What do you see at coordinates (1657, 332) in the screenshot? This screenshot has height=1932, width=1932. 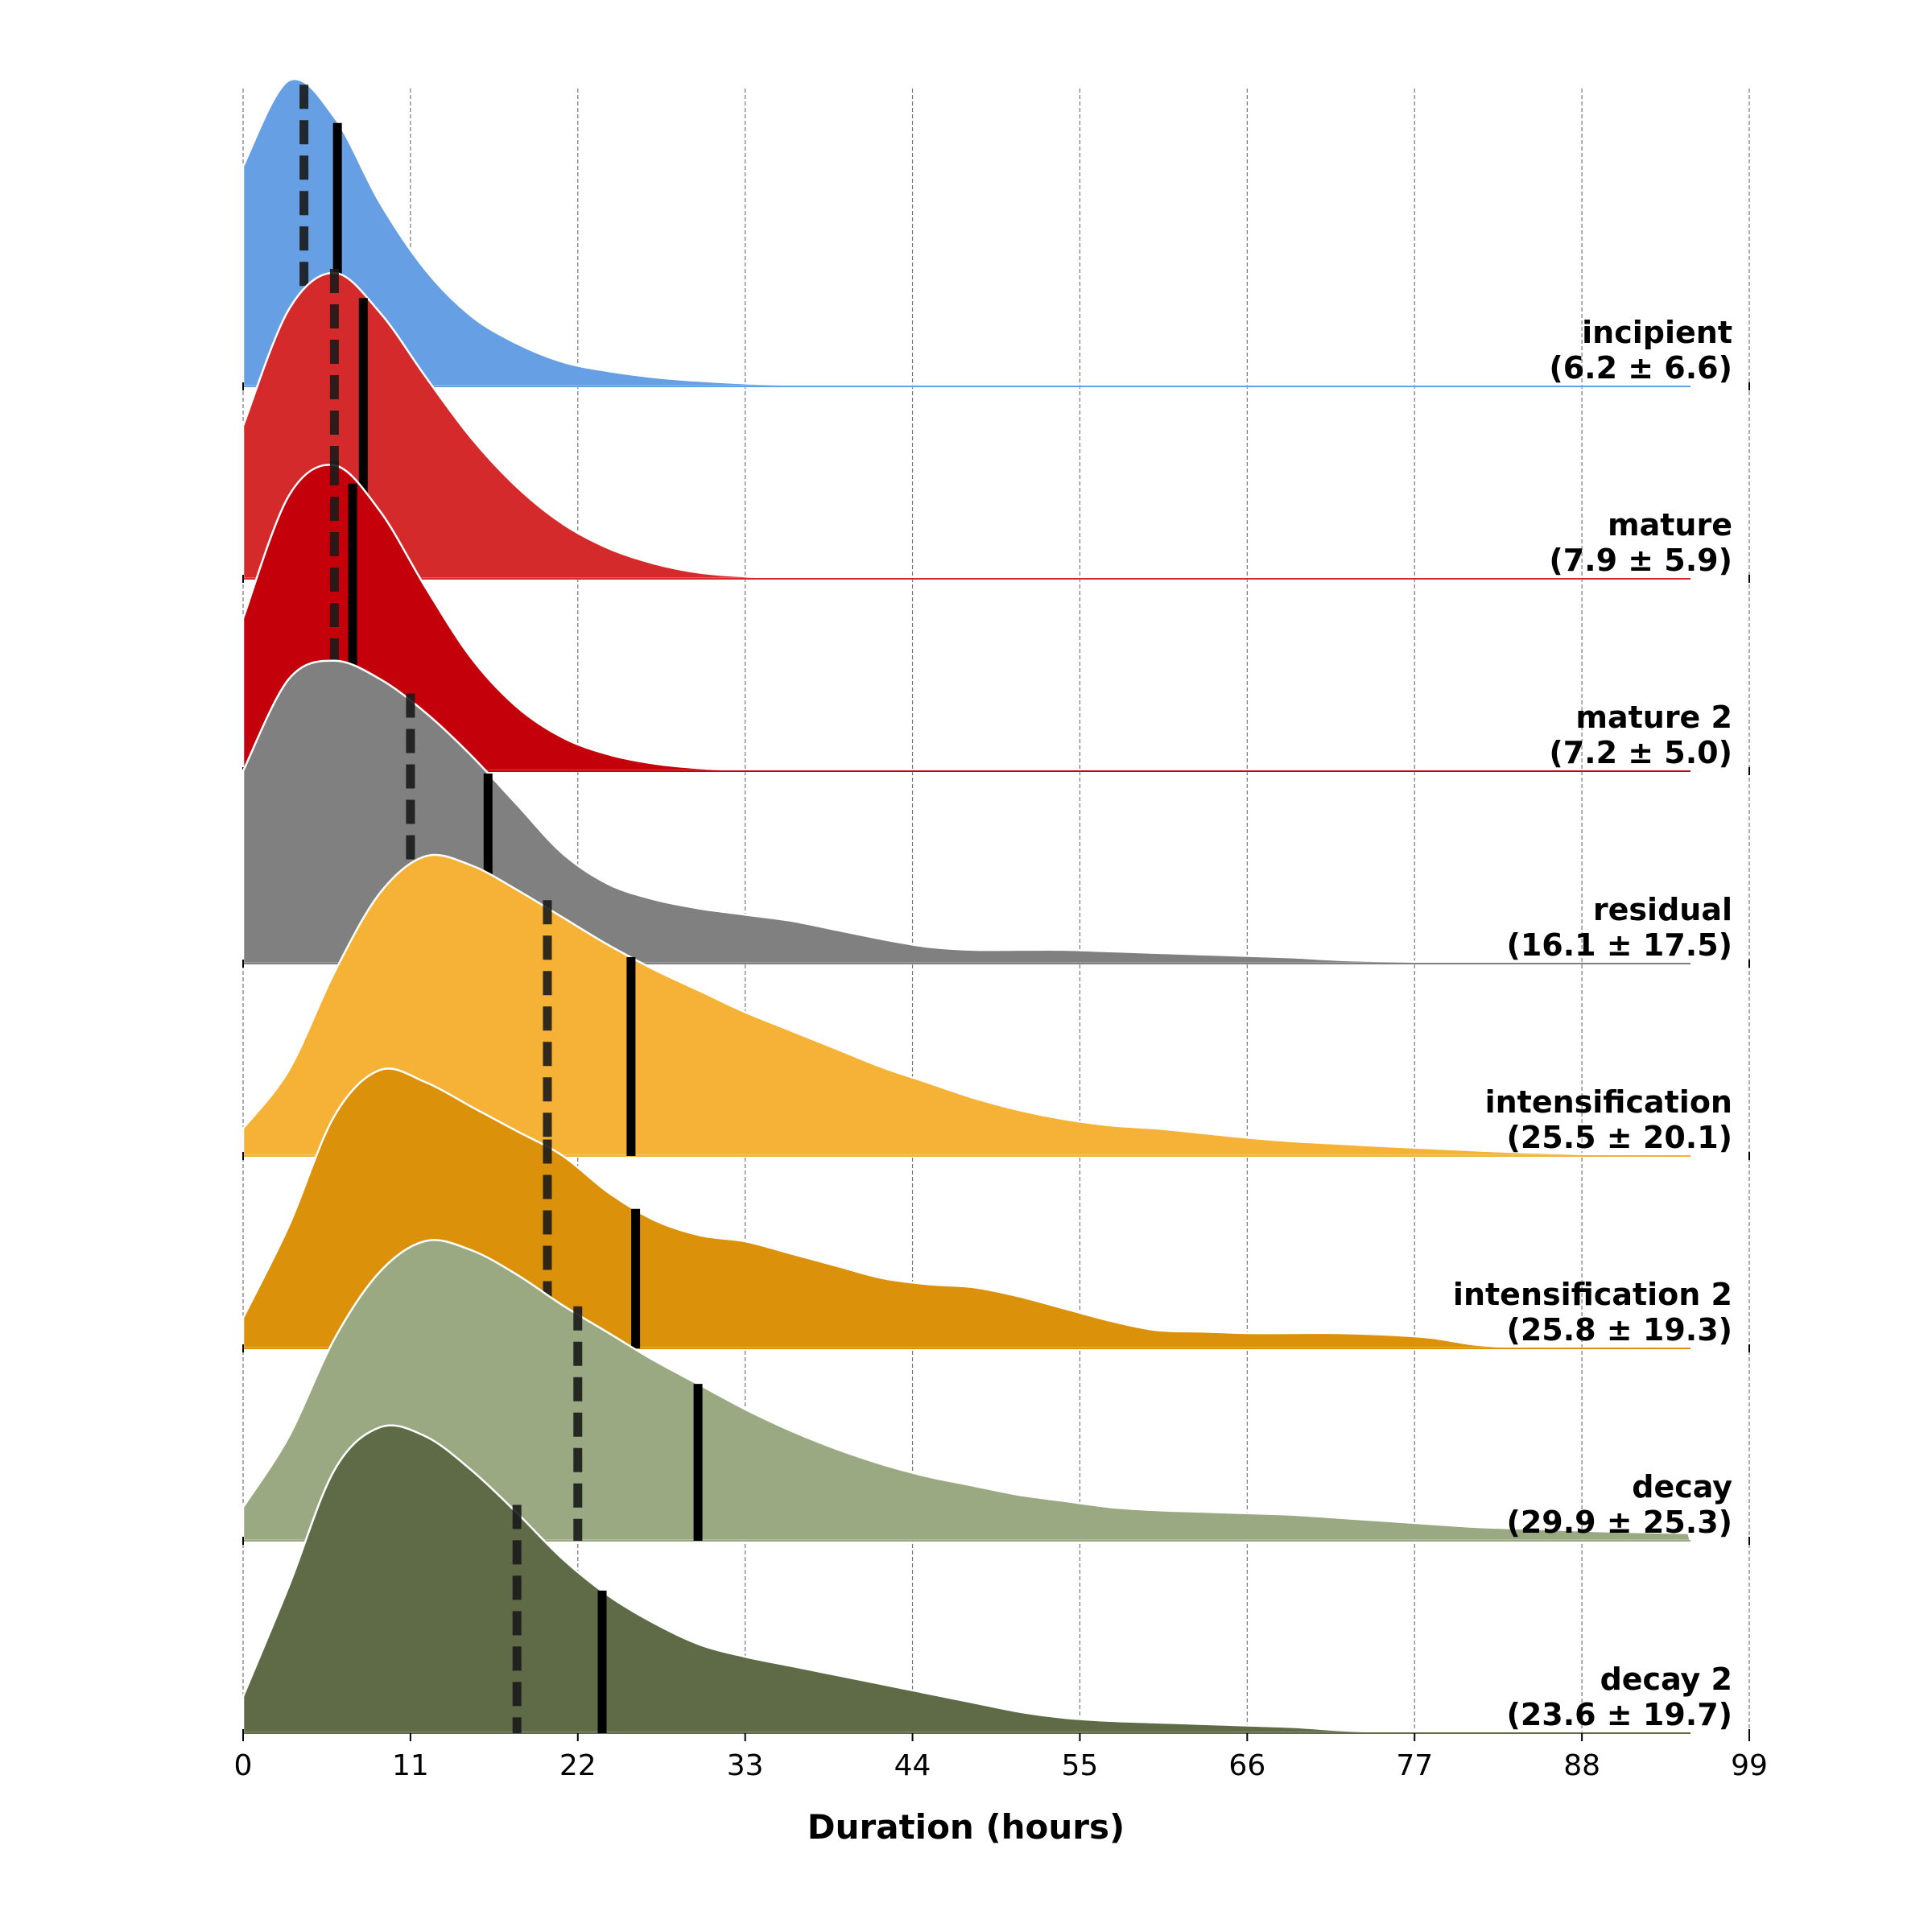 I see `series-name-0: incipient` at bounding box center [1657, 332].